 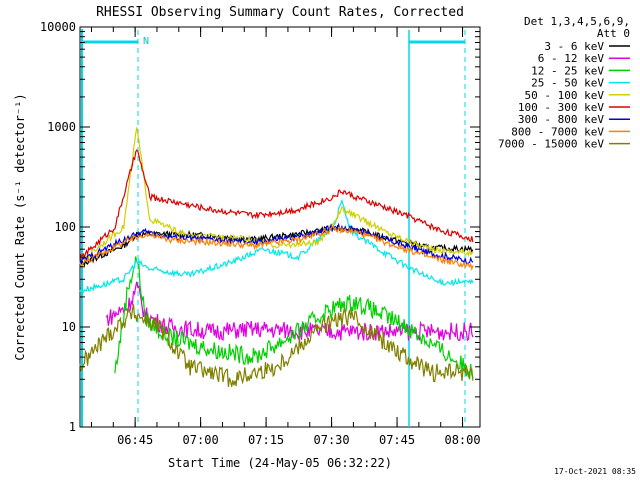 I want to click on y-tick-label-1: 10, so click(x=69, y=327).